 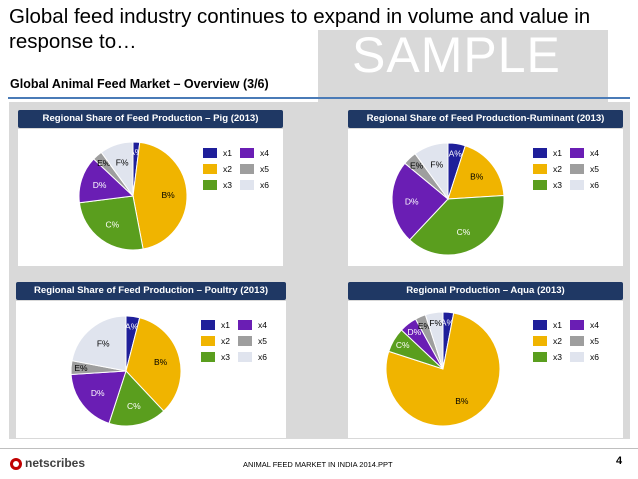 What do you see at coordinates (319, 98) in the screenshot?
I see `title-rule` at bounding box center [319, 98].